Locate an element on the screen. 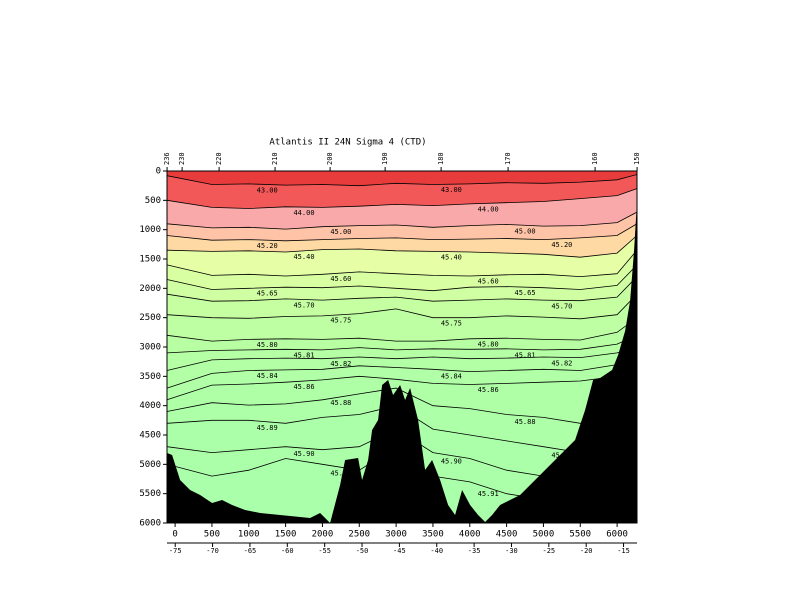  station-label: 160 is located at coordinates (595, 158).